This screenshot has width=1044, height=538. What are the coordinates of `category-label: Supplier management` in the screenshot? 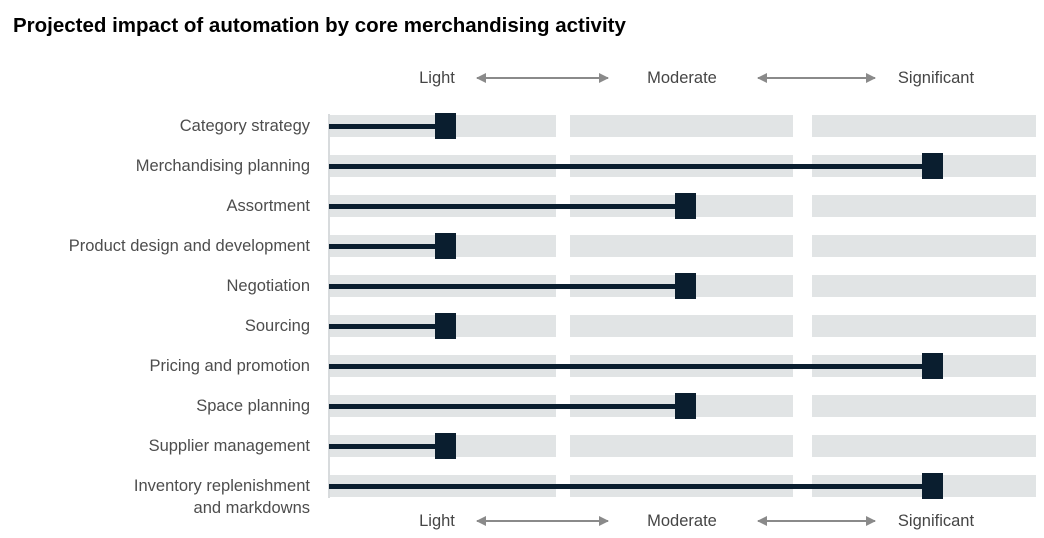 It's located at (229, 446).